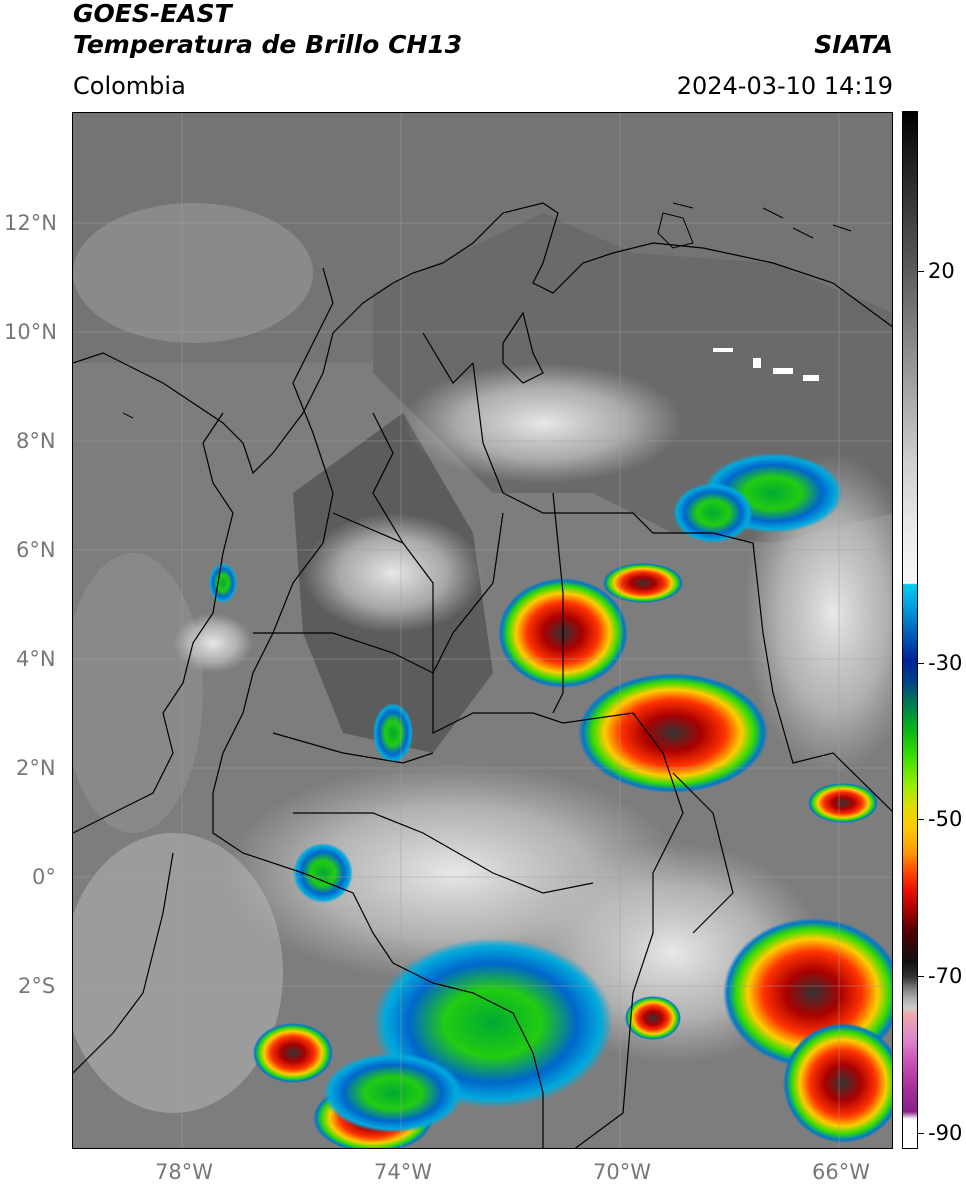  What do you see at coordinates (36, 441) in the screenshot?
I see `lat-label: 8°N` at bounding box center [36, 441].